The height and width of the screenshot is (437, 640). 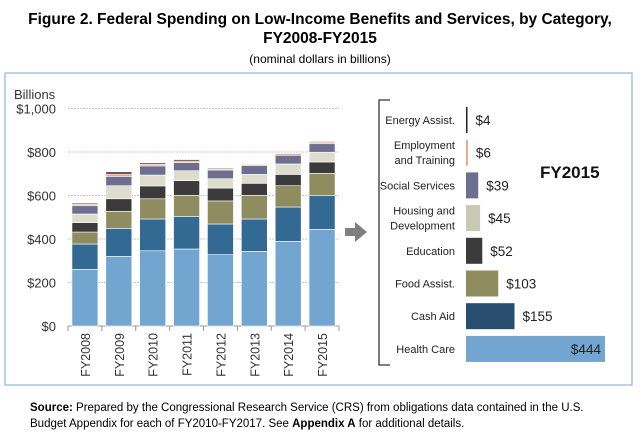 I want to click on x-tick-label: FY2013, so click(x=255, y=355).